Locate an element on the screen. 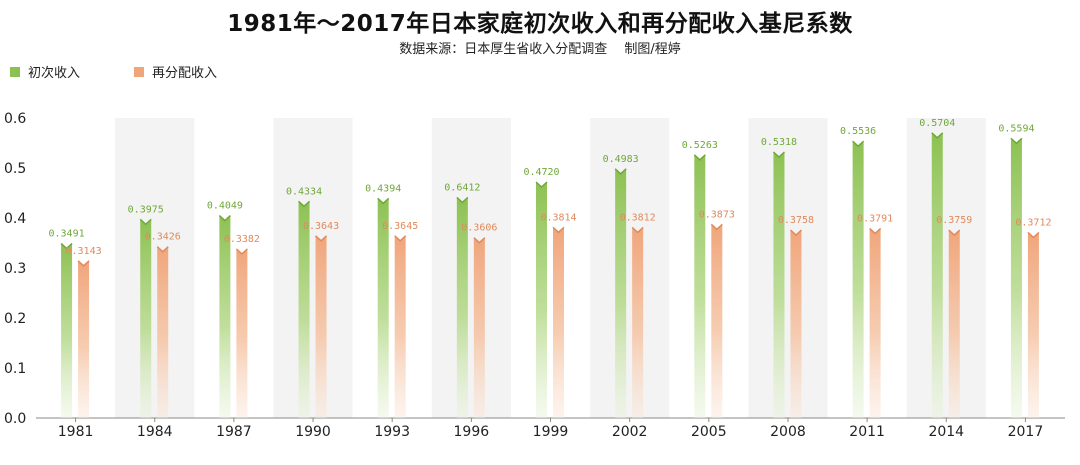  y-tick-label: 0.1 is located at coordinates (15, 369).